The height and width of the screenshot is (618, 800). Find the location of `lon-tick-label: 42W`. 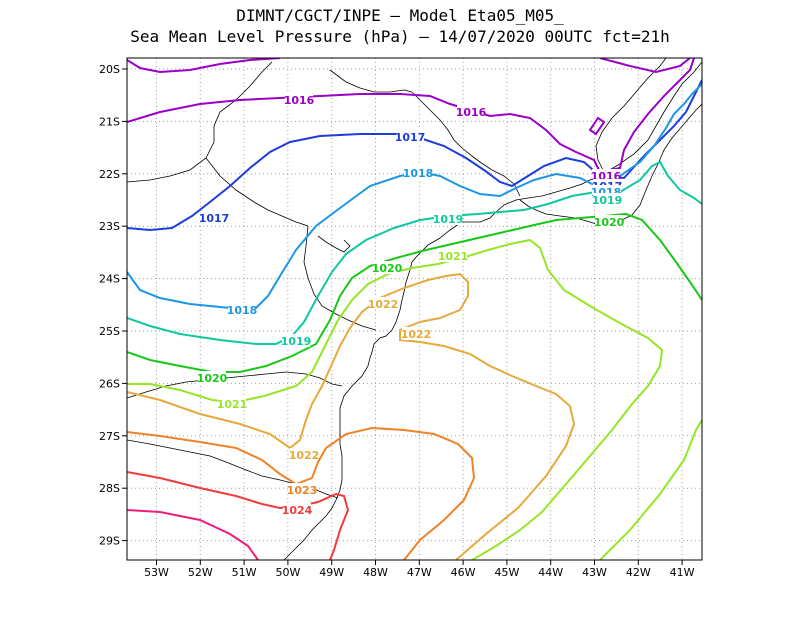

lon-tick-label: 42W is located at coordinates (638, 572).